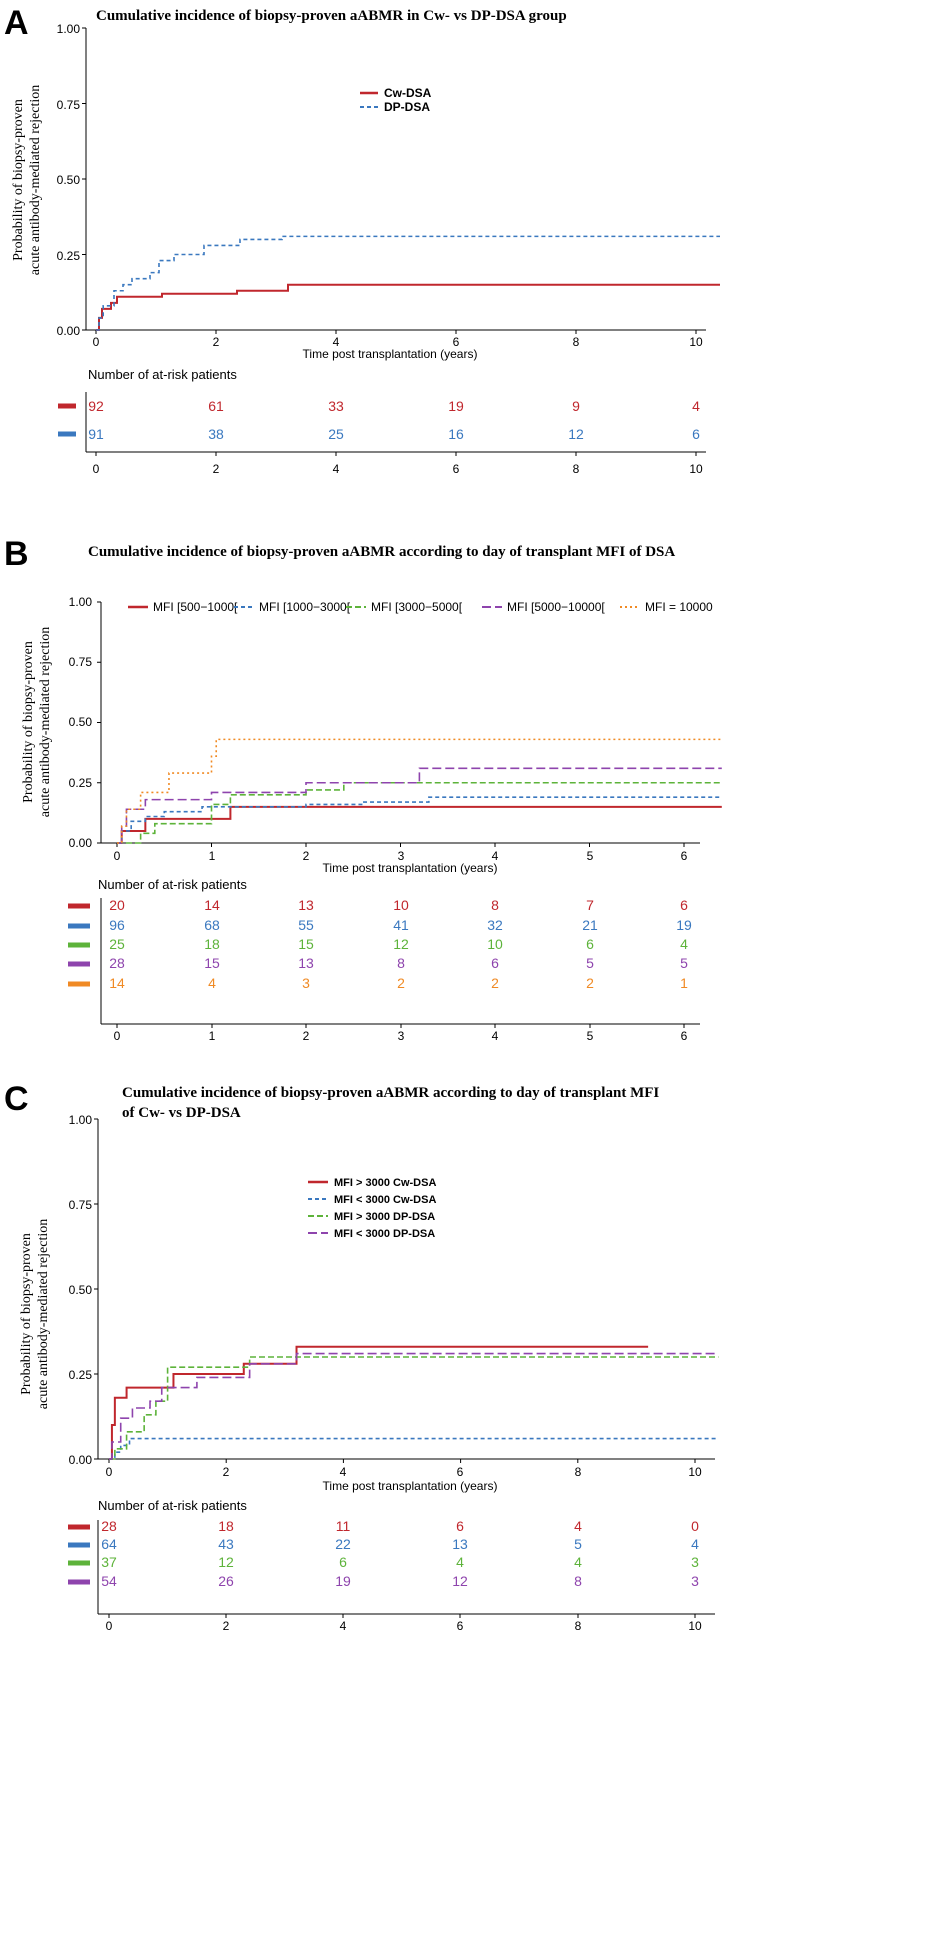 The image size is (926, 1943). I want to click on risk-count: 96, so click(117, 925).